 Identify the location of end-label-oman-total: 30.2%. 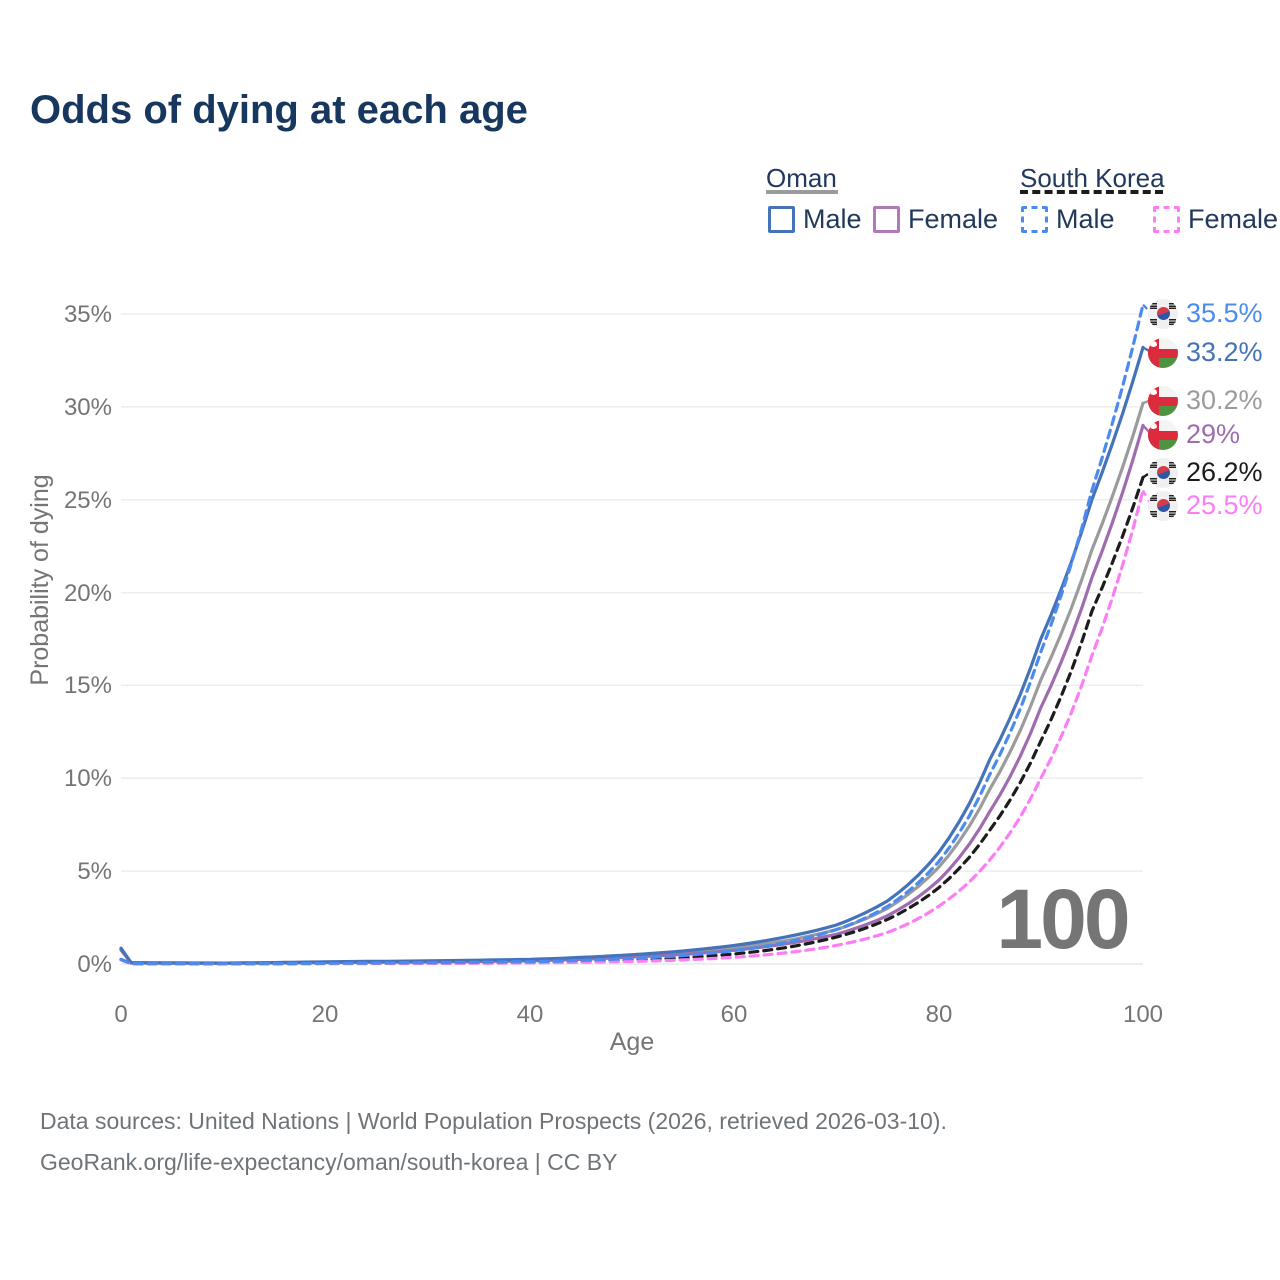
(1205, 400).